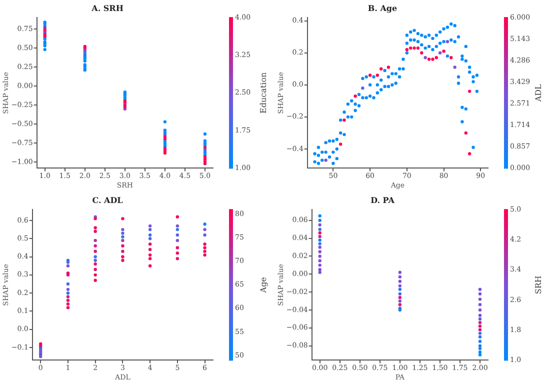 This screenshot has width=550, height=384. I want to click on chart-title: A. SRH, so click(107, 7).